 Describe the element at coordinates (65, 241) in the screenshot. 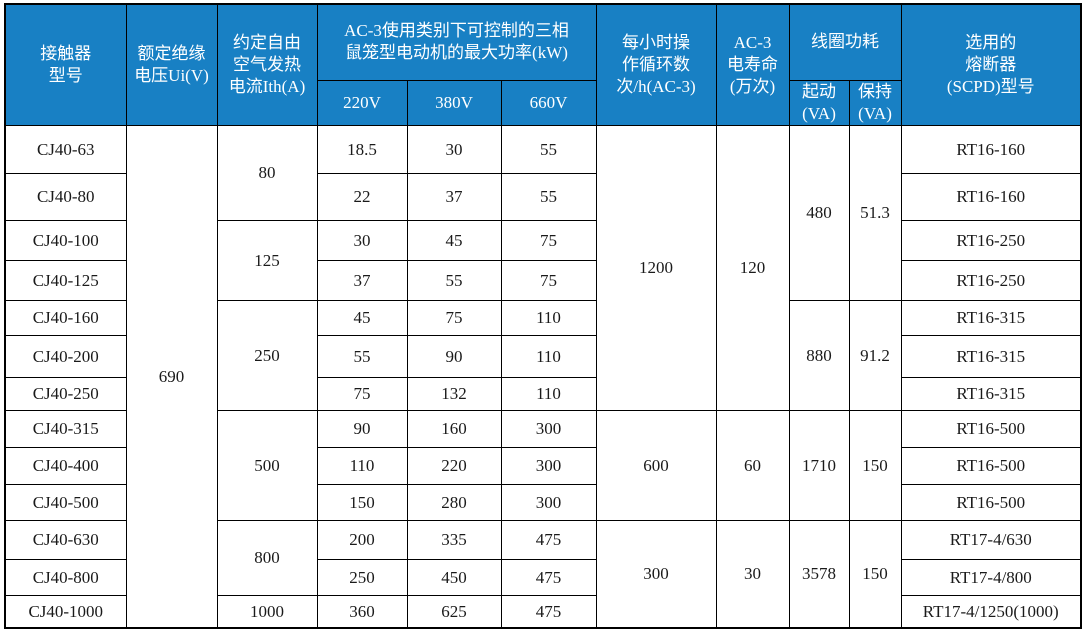

I see `model-cell: CJ40-100` at that location.